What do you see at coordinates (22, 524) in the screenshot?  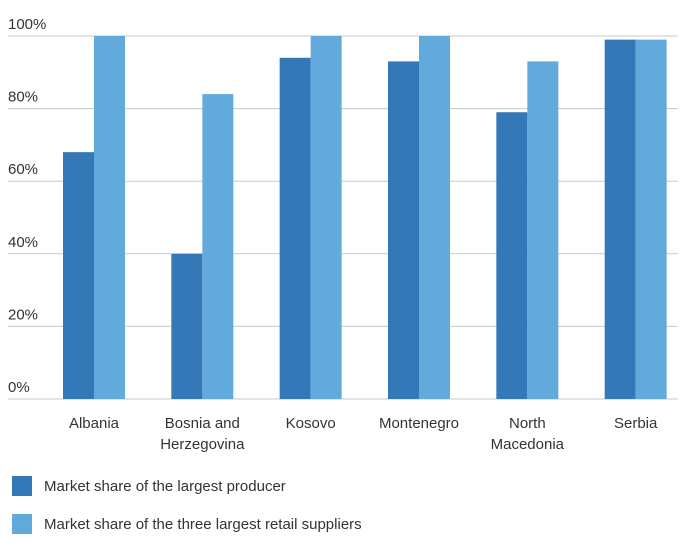 I see `legend-swatch-three-largest-retail` at bounding box center [22, 524].